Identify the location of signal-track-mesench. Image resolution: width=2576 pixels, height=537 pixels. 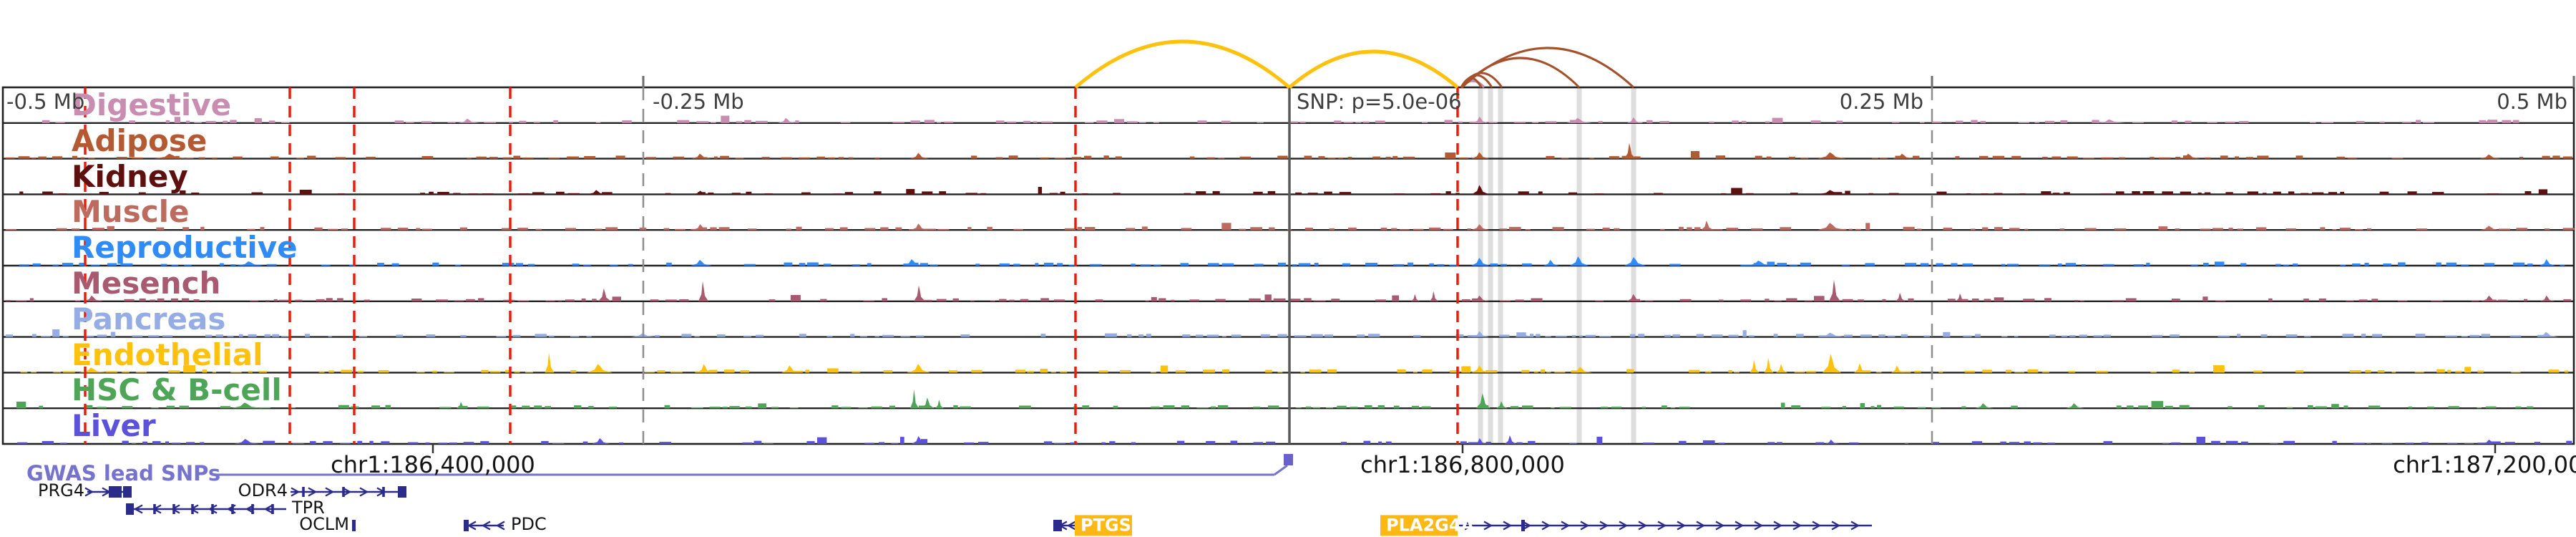
(1289, 290).